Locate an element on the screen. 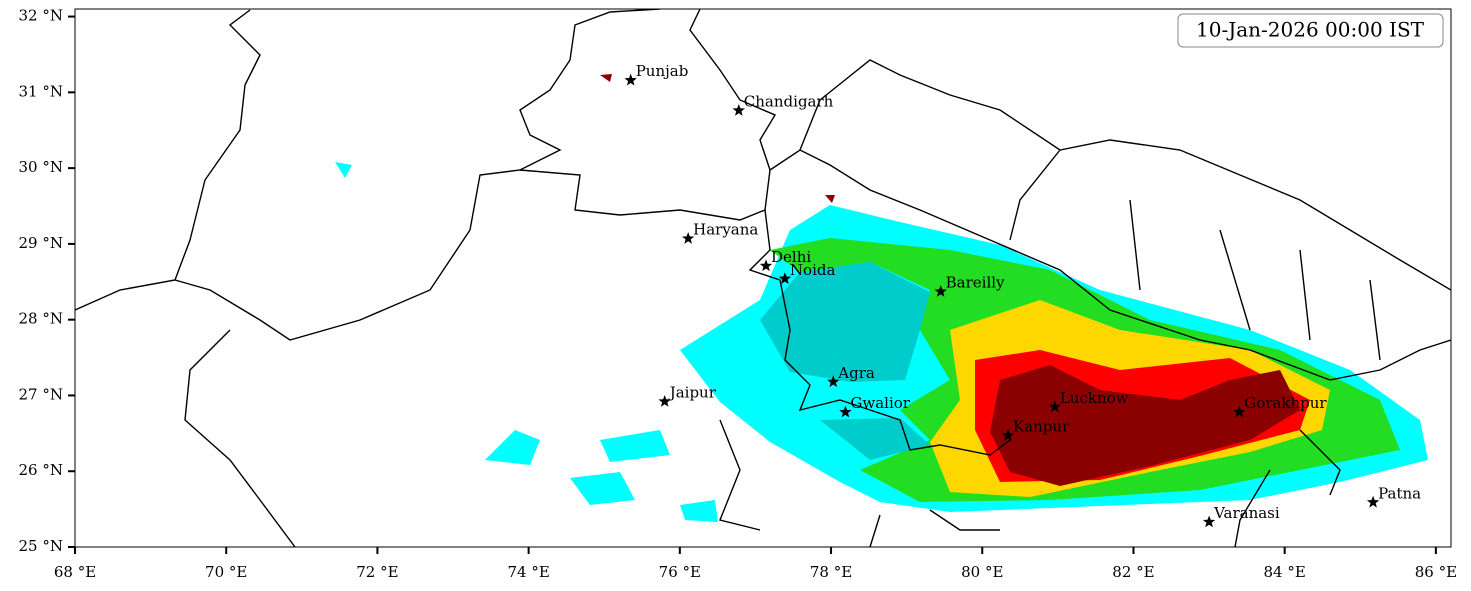 This screenshot has width=1471, height=591. x-tick-label: 70 °E is located at coordinates (226, 572).